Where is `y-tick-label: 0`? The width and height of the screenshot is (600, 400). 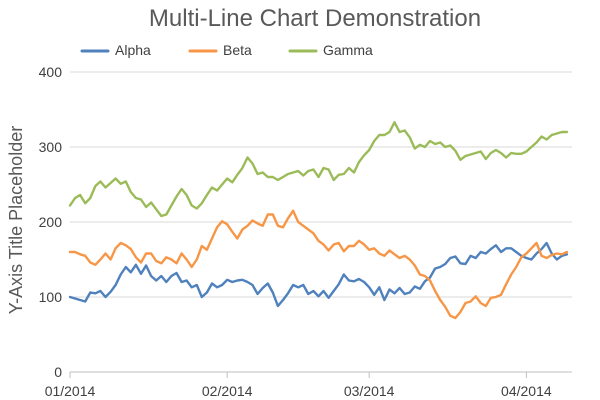
y-tick-label: 0 is located at coordinates (58, 372).